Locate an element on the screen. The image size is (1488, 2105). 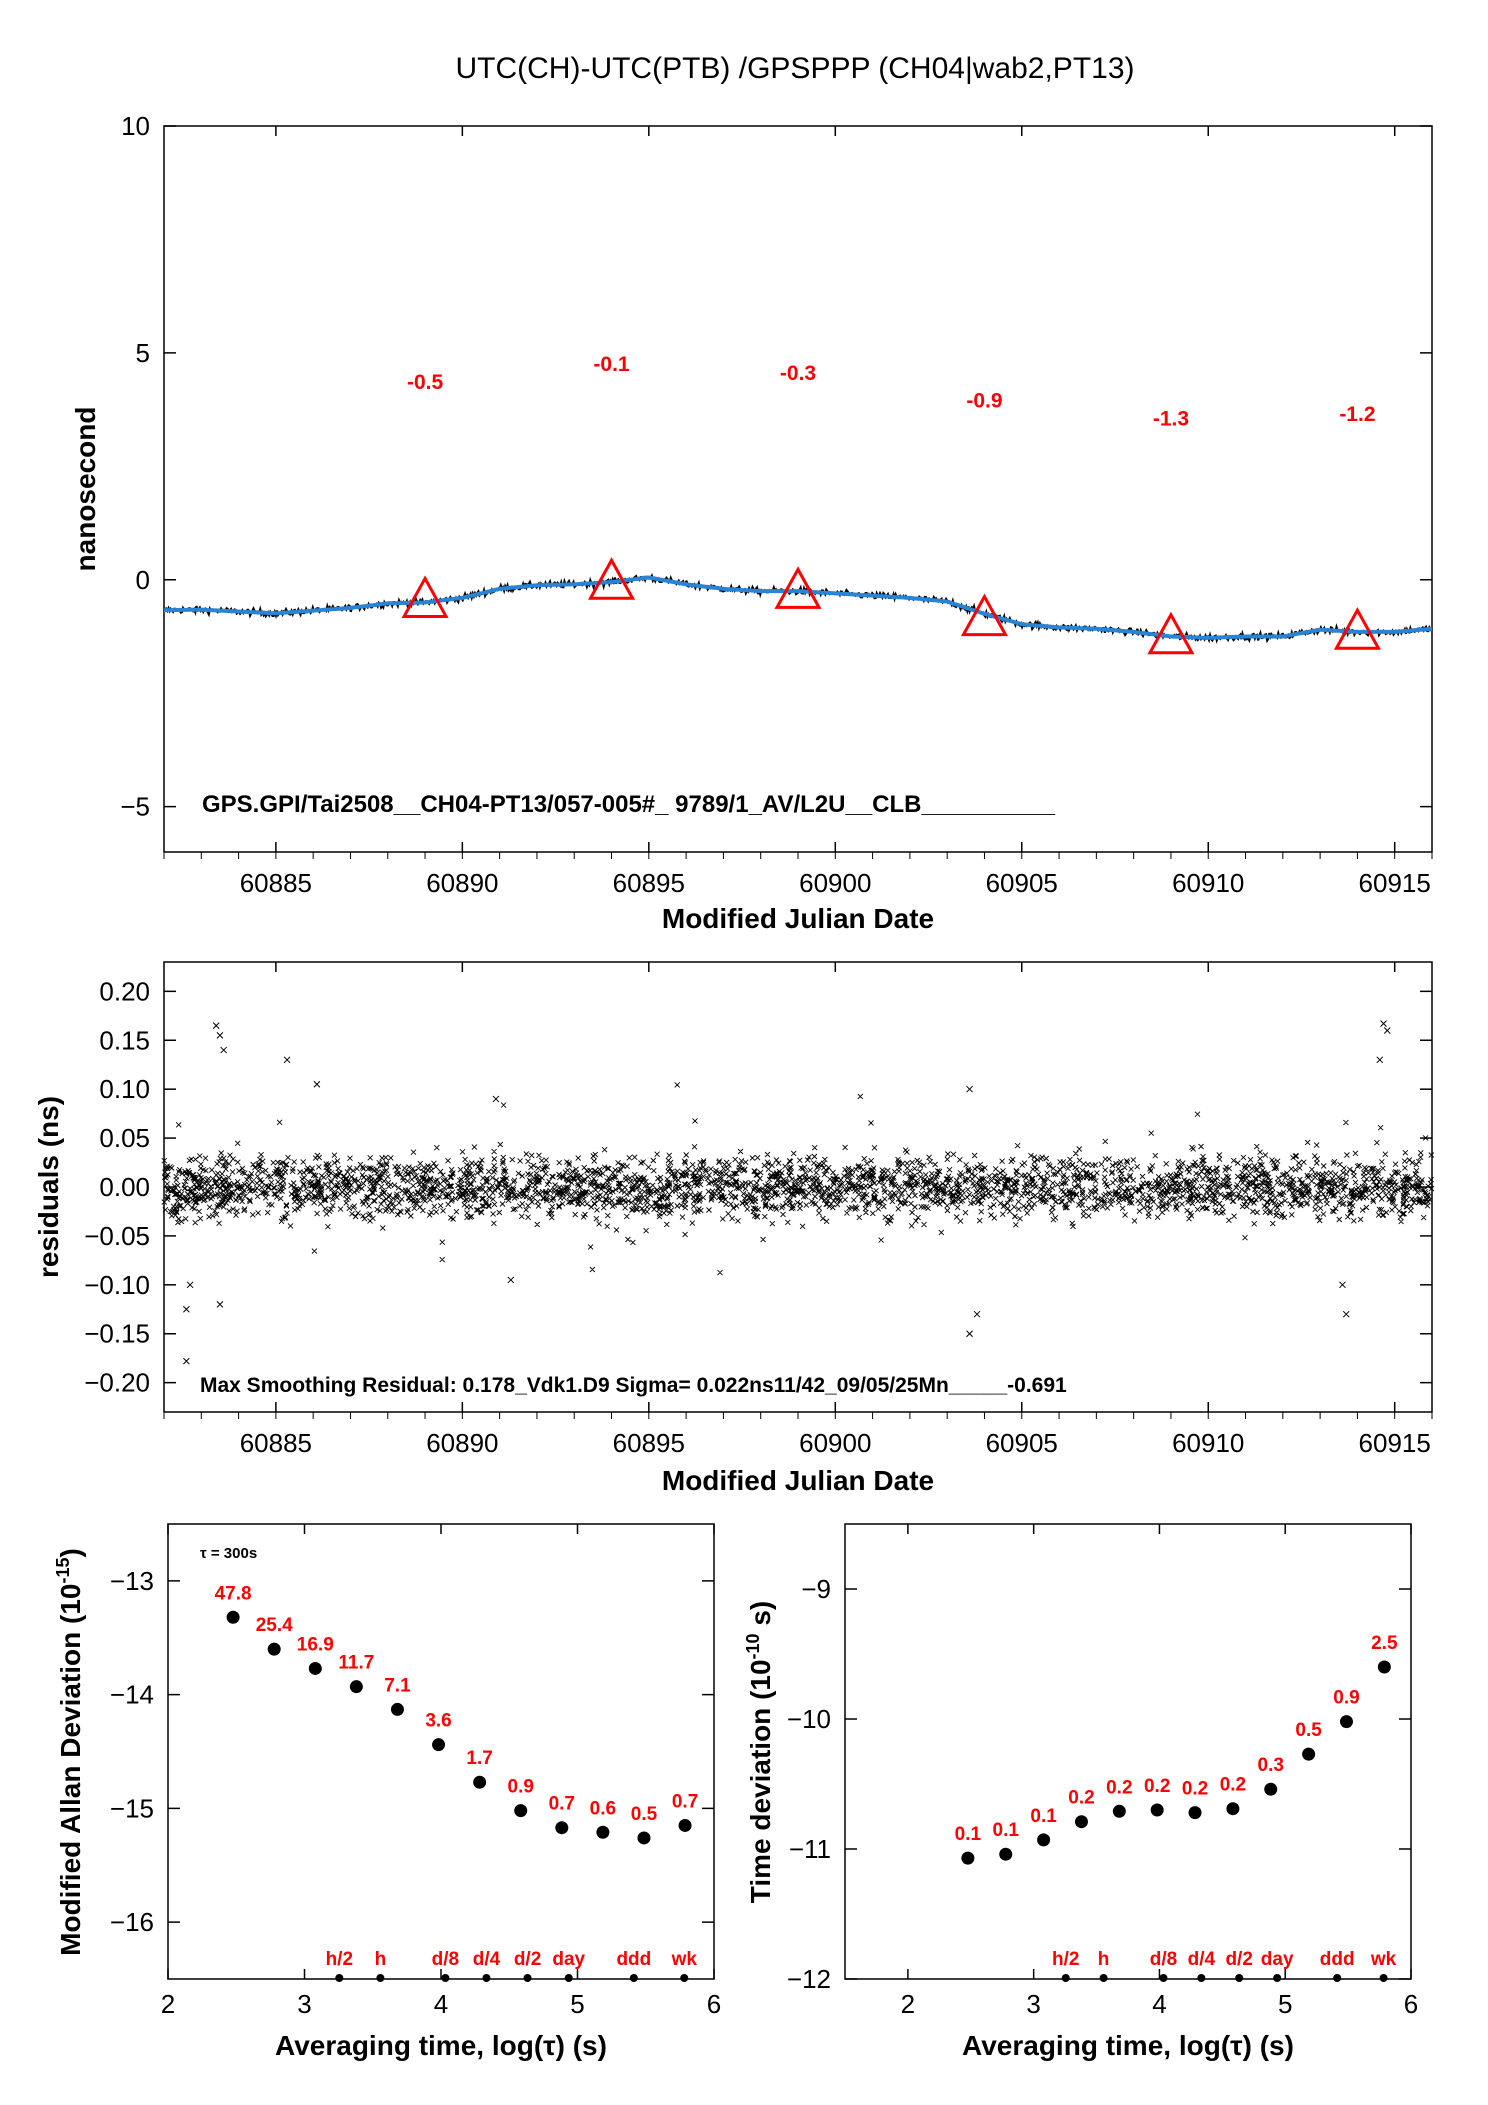
time-mark-label: ddd is located at coordinates (1337, 1959).